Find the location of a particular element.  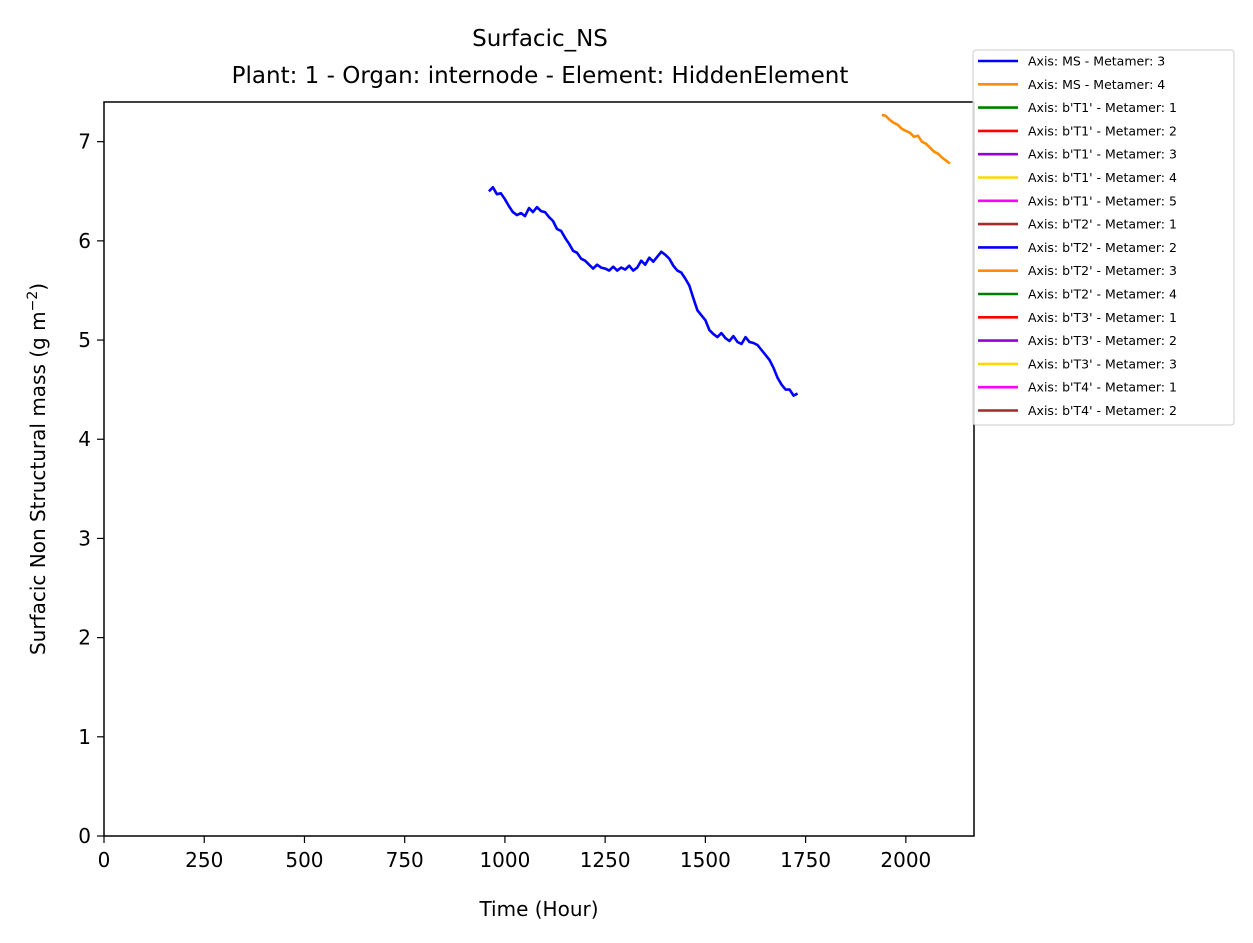

y-tick-label: 7 is located at coordinates (84, 142).